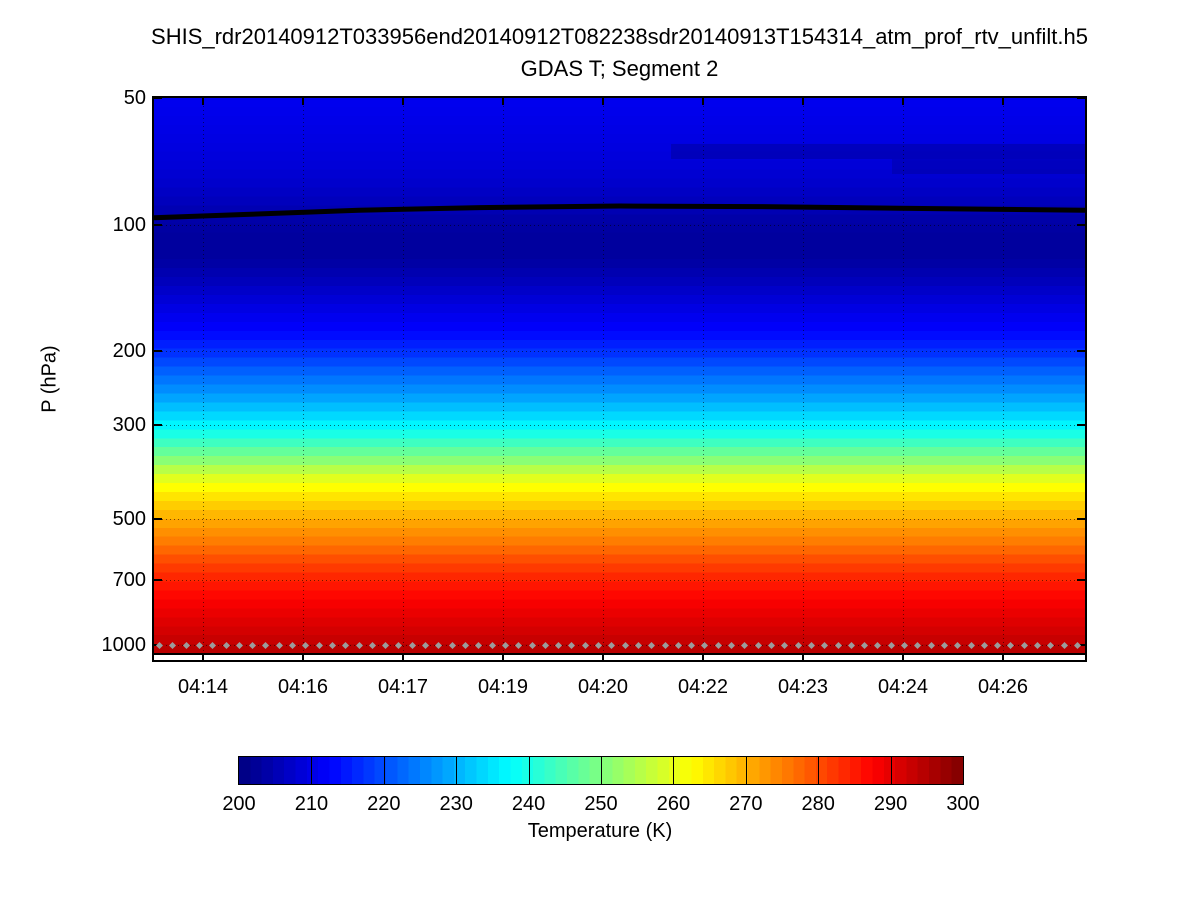 This screenshot has width=1200, height=900. What do you see at coordinates (600, 831) in the screenshot?
I see `colorbar-label: Temperature (K)` at bounding box center [600, 831].